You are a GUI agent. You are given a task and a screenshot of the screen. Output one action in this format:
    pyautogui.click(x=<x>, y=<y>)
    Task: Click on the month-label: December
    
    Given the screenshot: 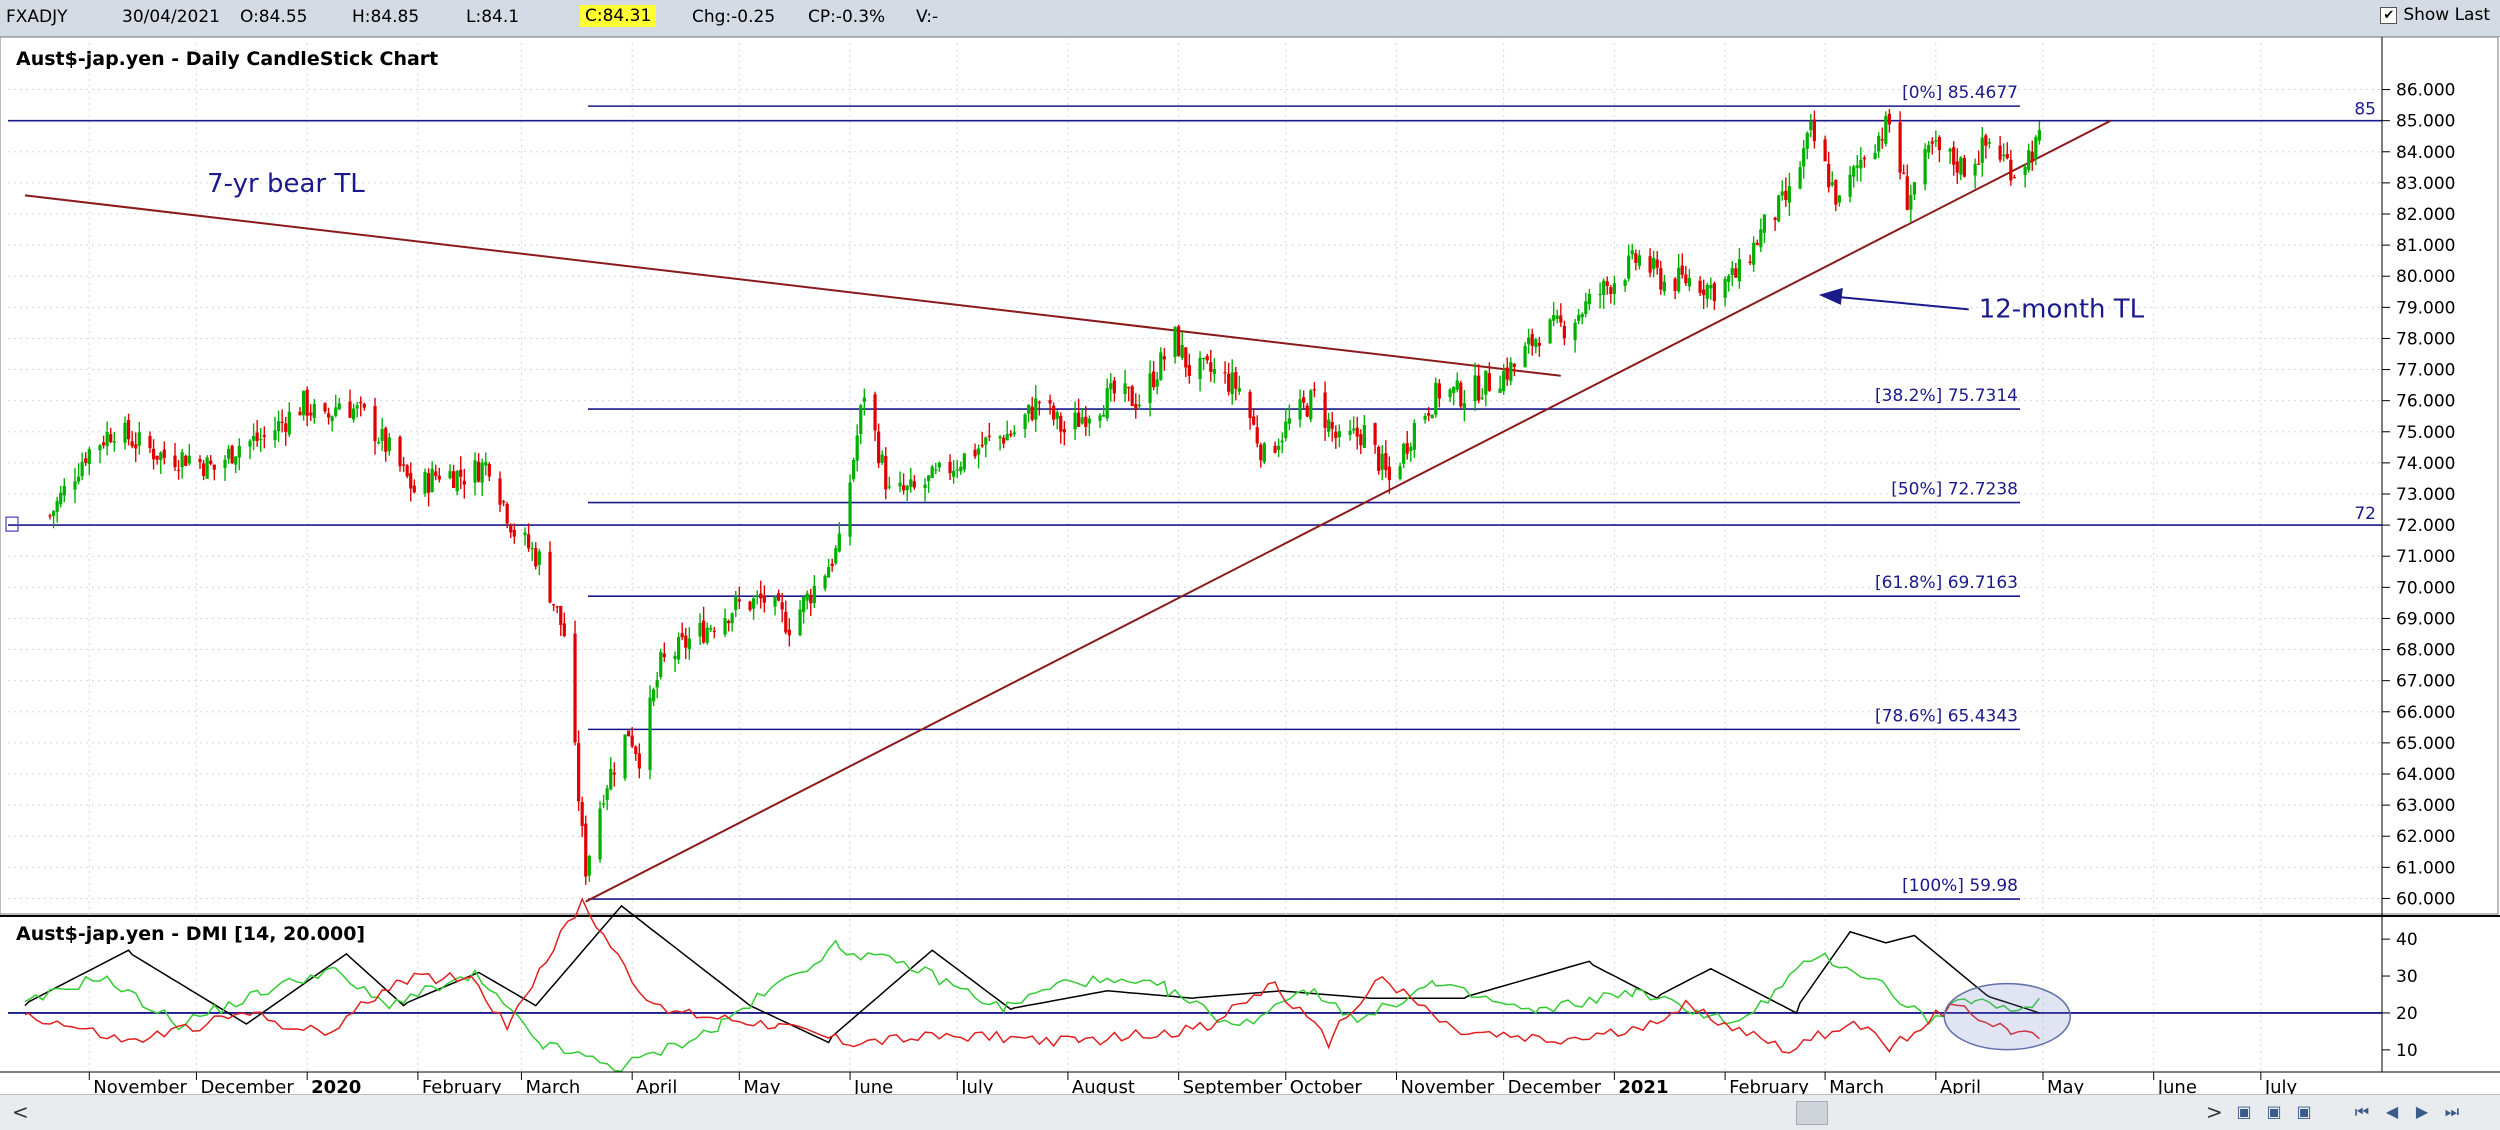 What is the action you would take?
    pyautogui.click(x=1555, y=1085)
    